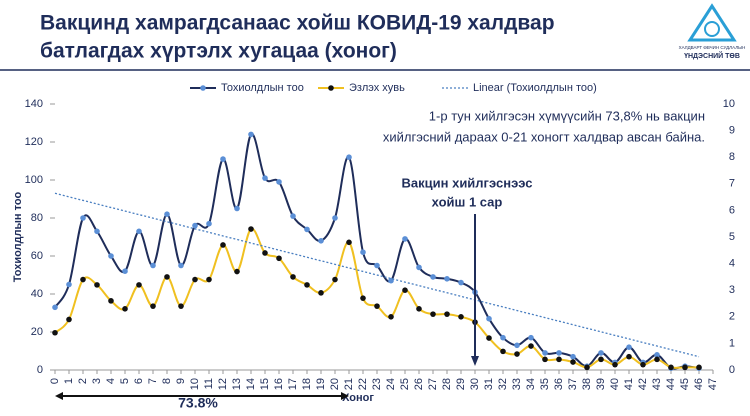 This screenshot has width=750, height=416. What do you see at coordinates (713, 384) in the screenshot?
I see `x-tick-label: 47` at bounding box center [713, 384].